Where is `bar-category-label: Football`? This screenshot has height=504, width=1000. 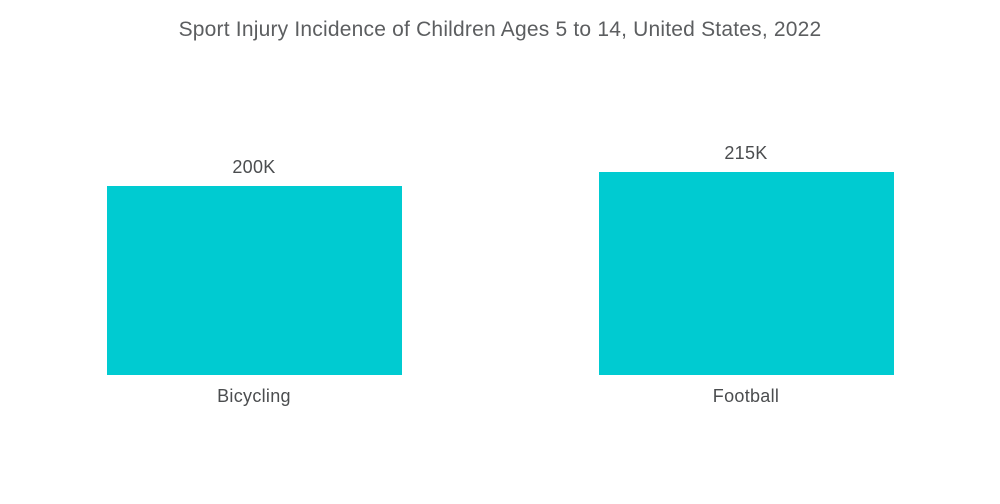
bar-category-label: Football is located at coordinates (746, 396).